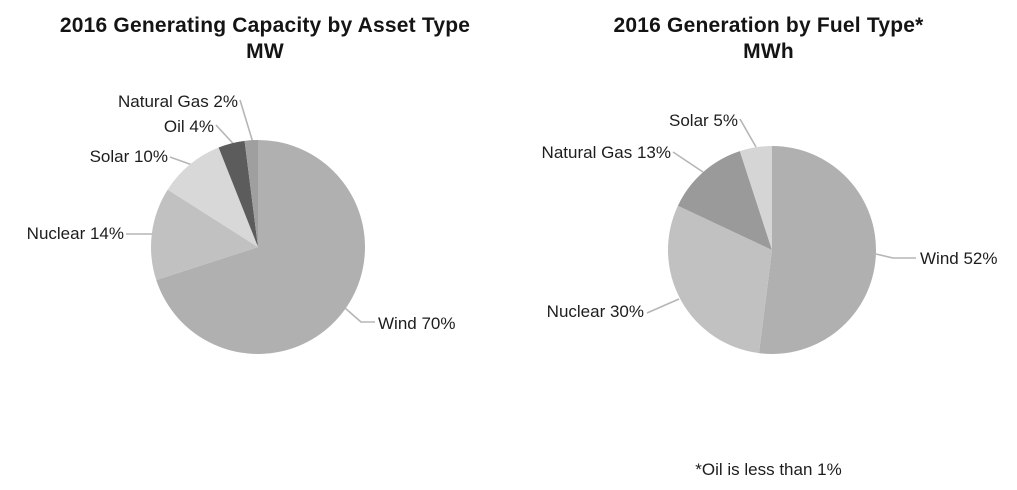 The image size is (1017, 490). What do you see at coordinates (75, 233) in the screenshot?
I see `slice-label-capacity-nuclear: Nuclear 14%` at bounding box center [75, 233].